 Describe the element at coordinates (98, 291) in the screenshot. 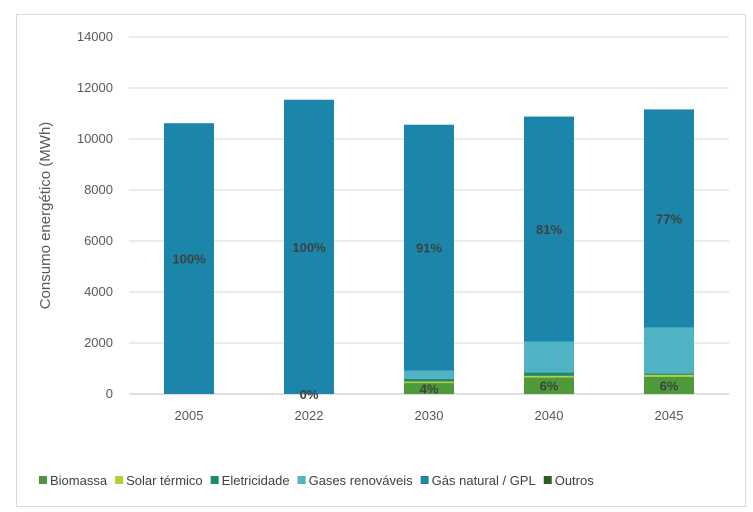

I see `y-tick-label: 4000` at that location.